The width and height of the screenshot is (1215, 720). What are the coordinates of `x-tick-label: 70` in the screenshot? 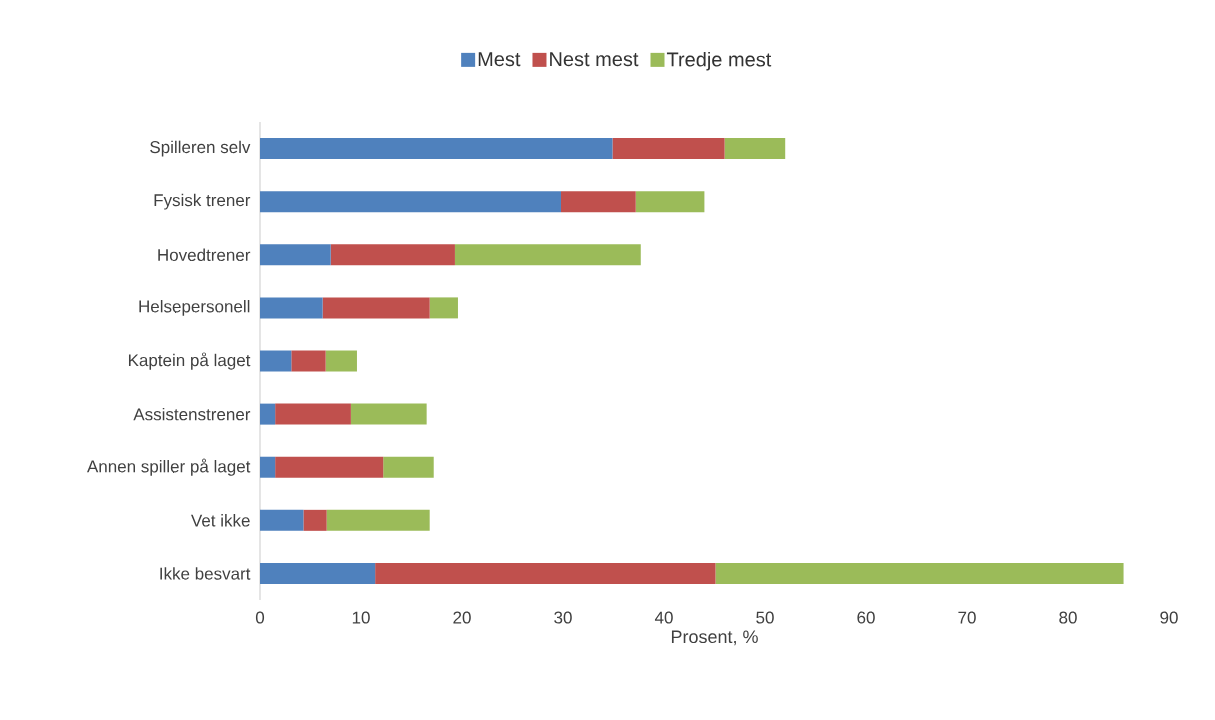 It's located at (967, 617).